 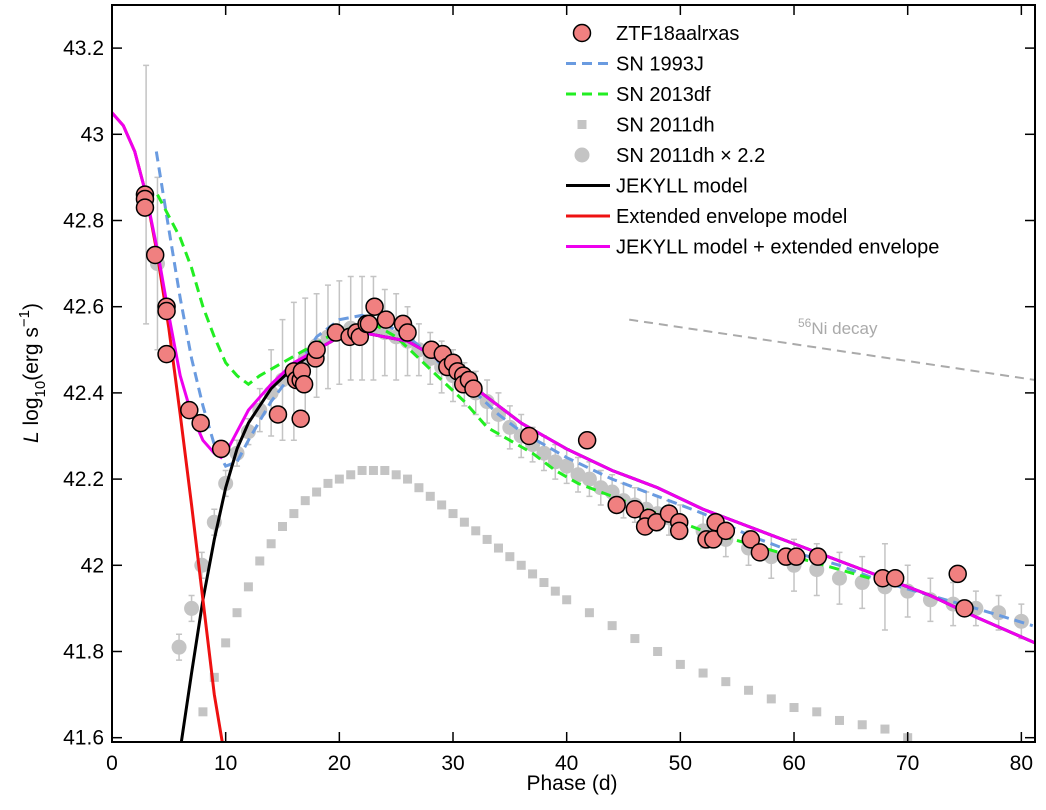 What do you see at coordinates (566, 763) in the screenshot?
I see `x-tick-label: 40` at bounding box center [566, 763].